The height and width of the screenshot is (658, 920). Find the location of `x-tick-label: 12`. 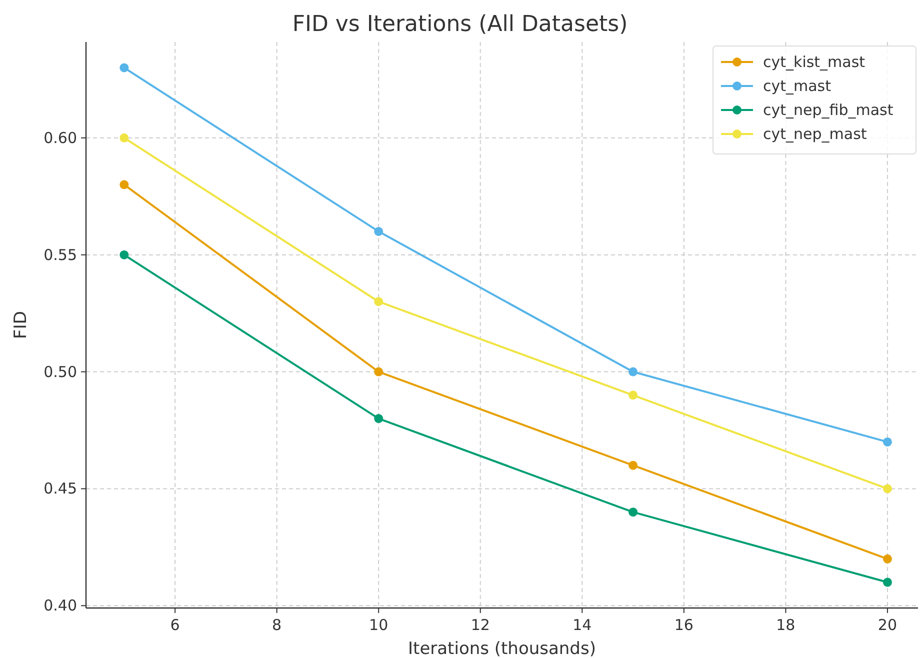

x-tick-label: 12 is located at coordinates (480, 625).